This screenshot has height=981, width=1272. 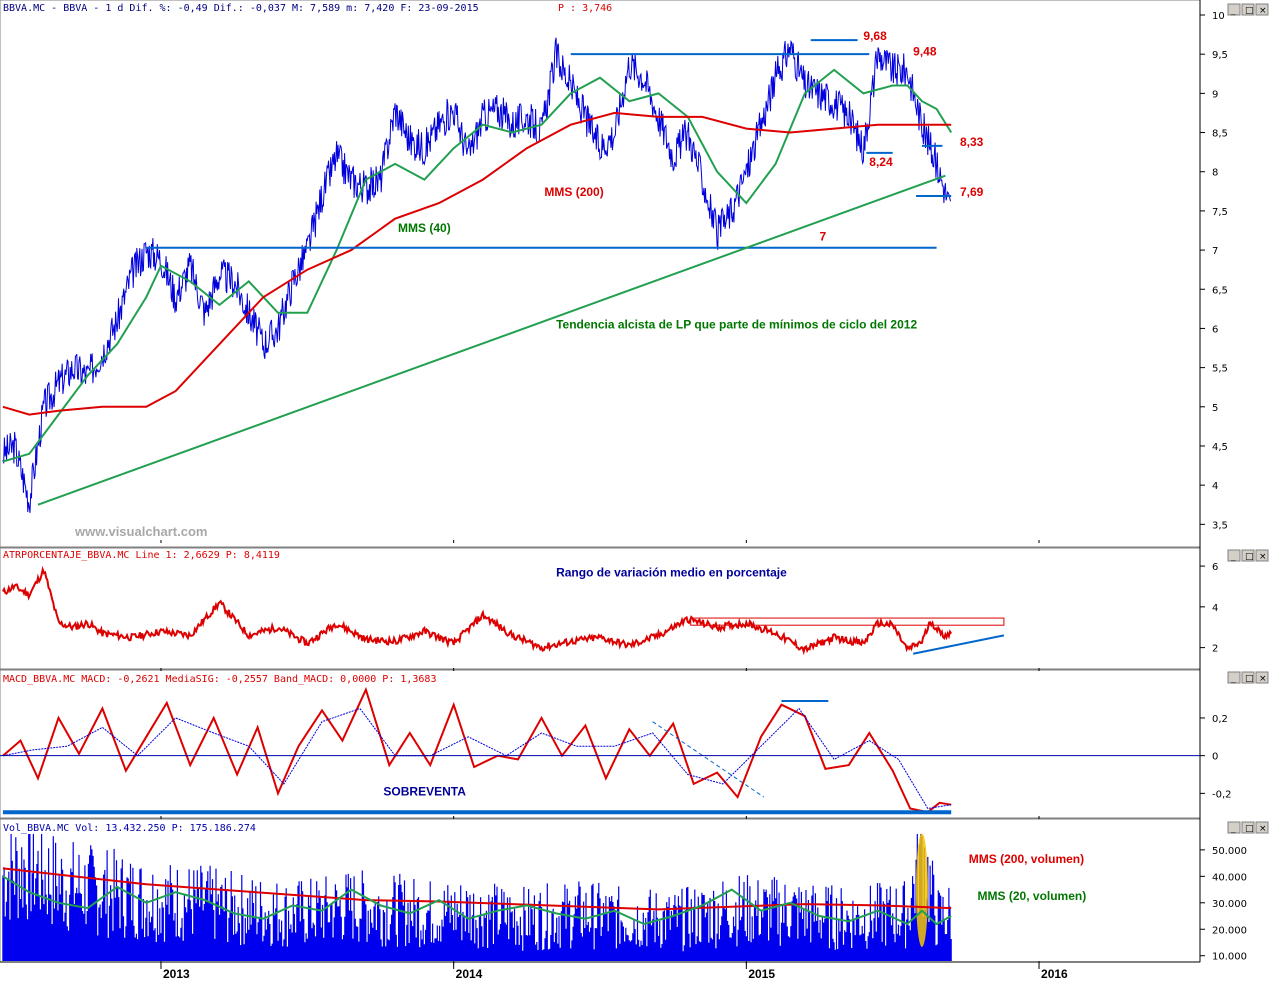 What do you see at coordinates (140, 531) in the screenshot?
I see `watermark: www.visualchart.com` at bounding box center [140, 531].